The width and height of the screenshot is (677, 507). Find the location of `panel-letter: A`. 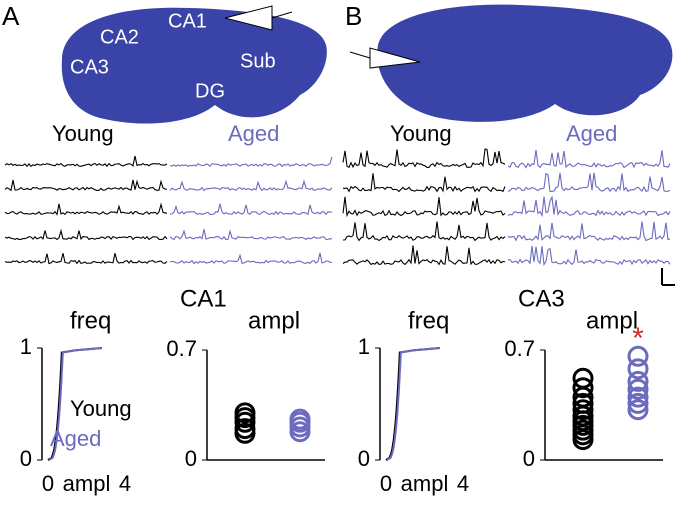

panel-letter: A is located at coordinates (11, 16).